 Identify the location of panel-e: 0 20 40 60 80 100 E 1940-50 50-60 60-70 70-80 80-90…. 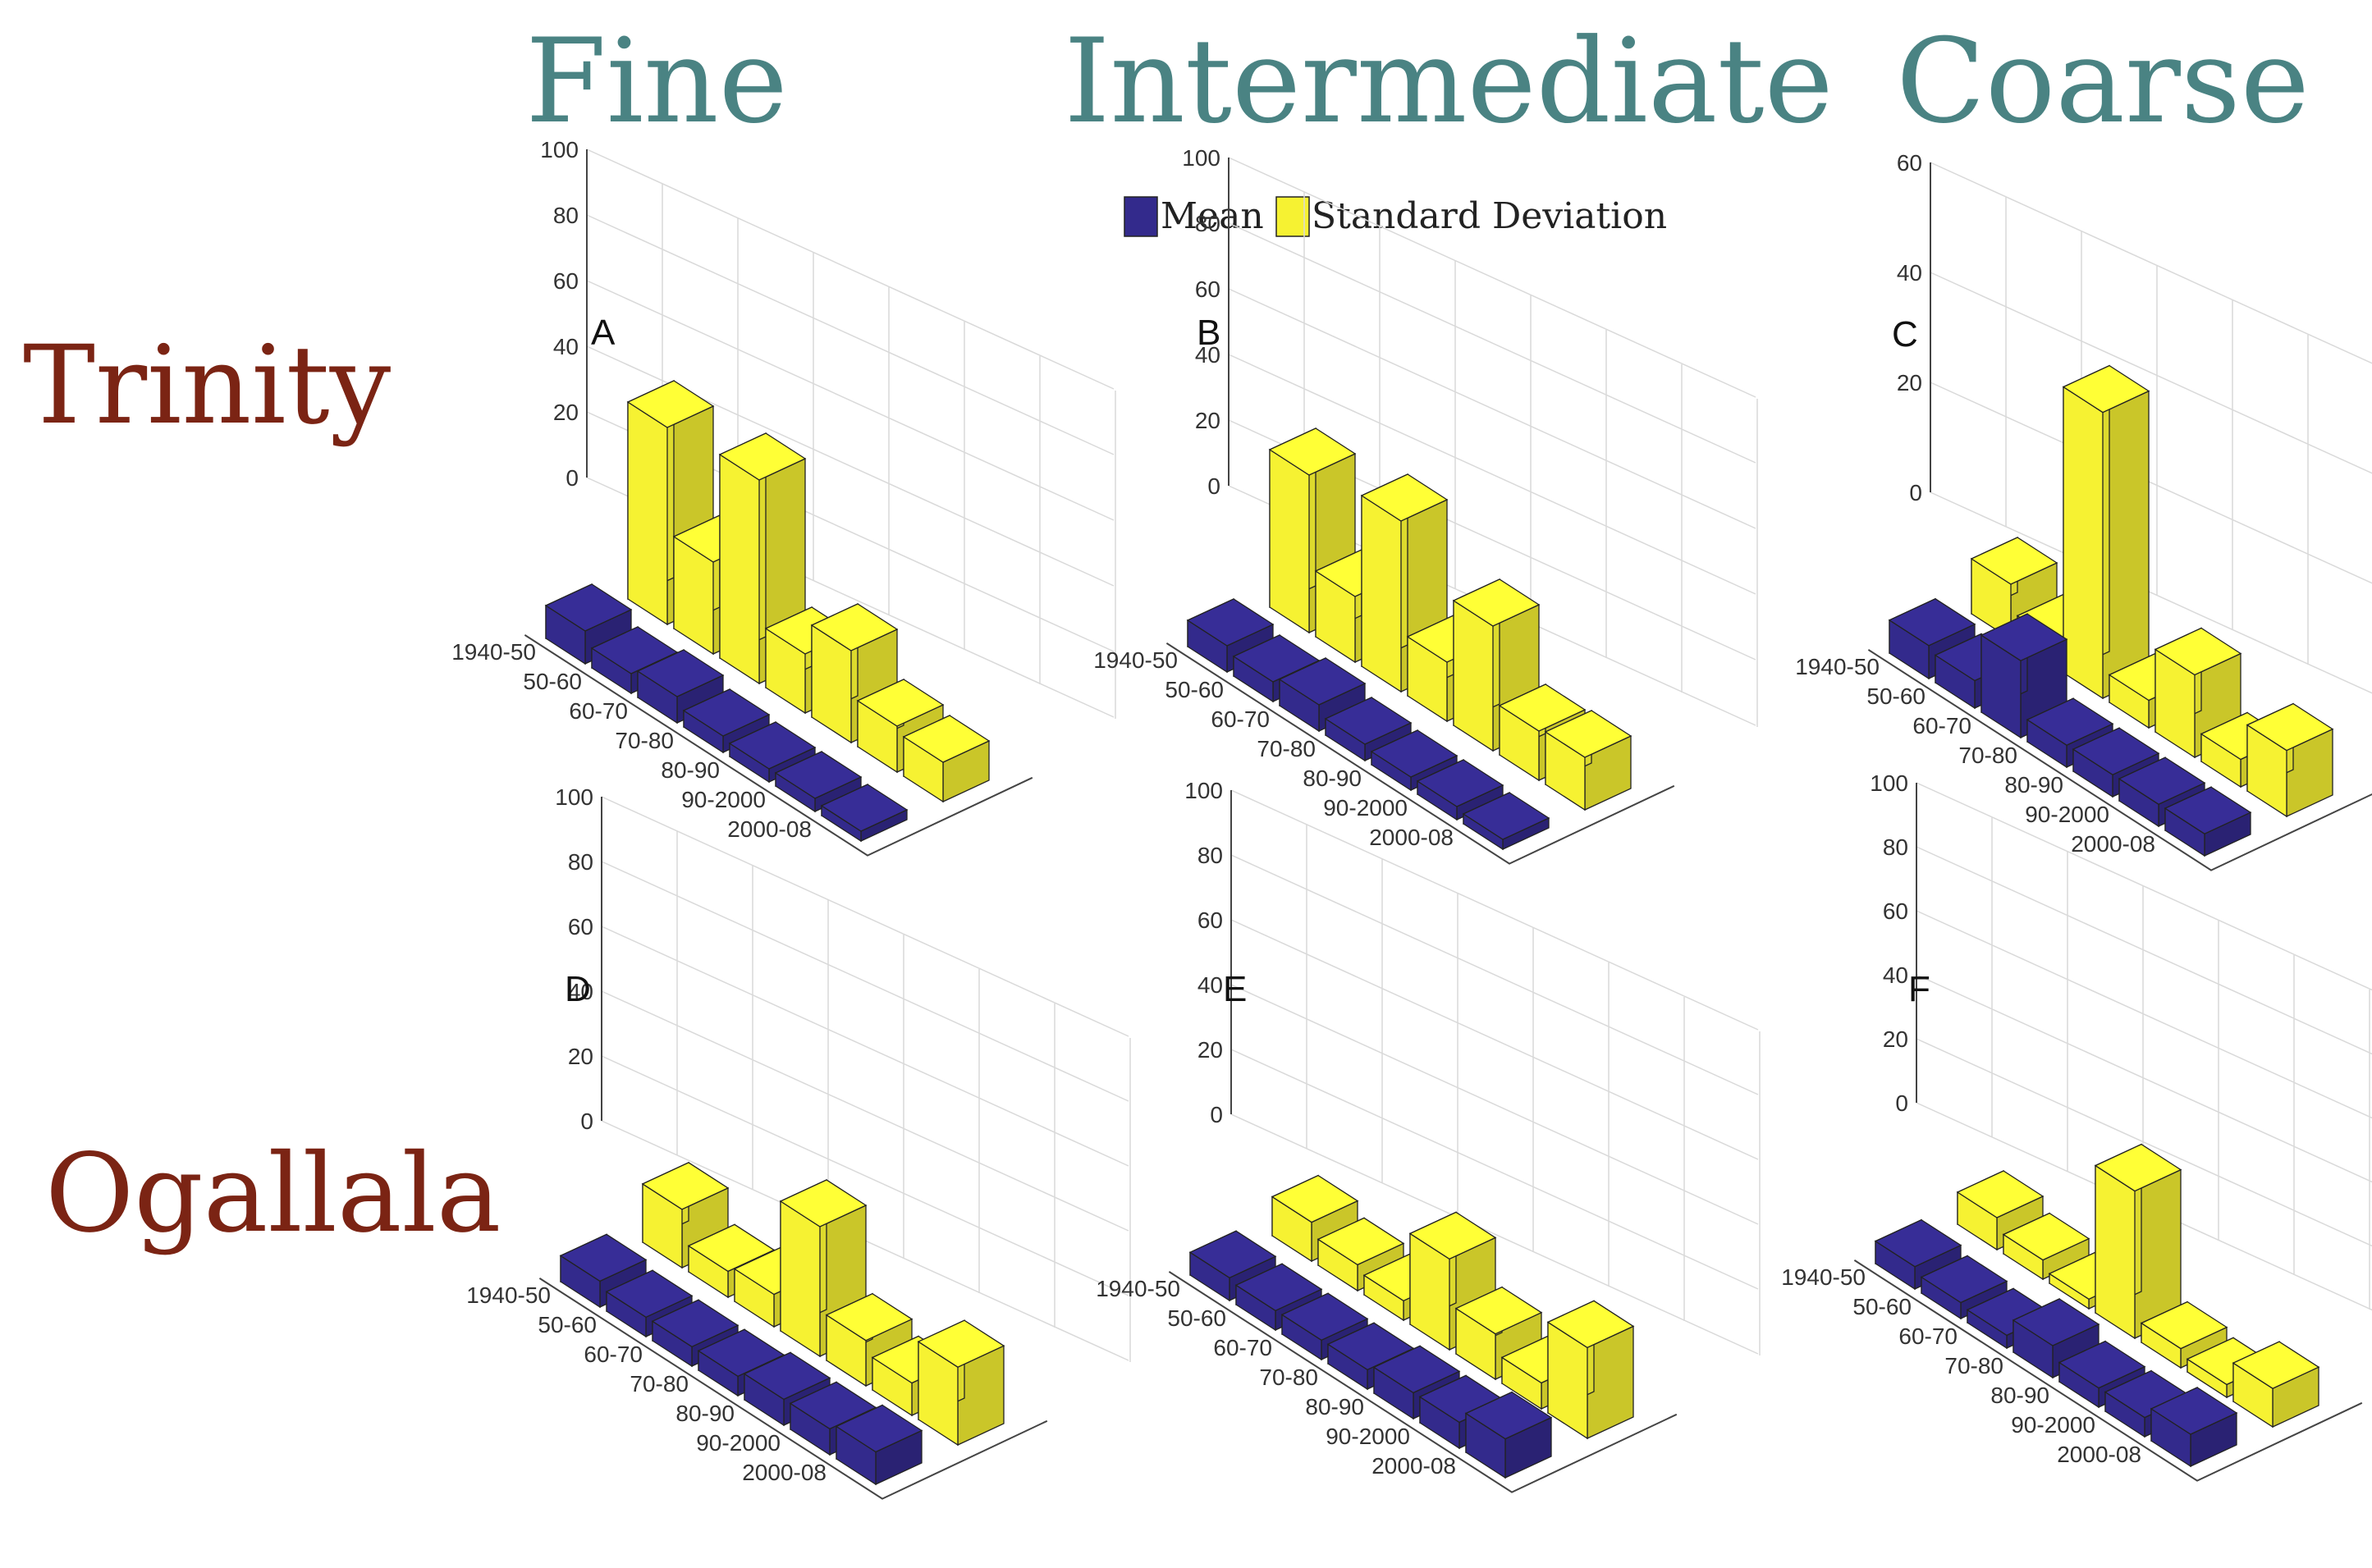
(1428, 1135).